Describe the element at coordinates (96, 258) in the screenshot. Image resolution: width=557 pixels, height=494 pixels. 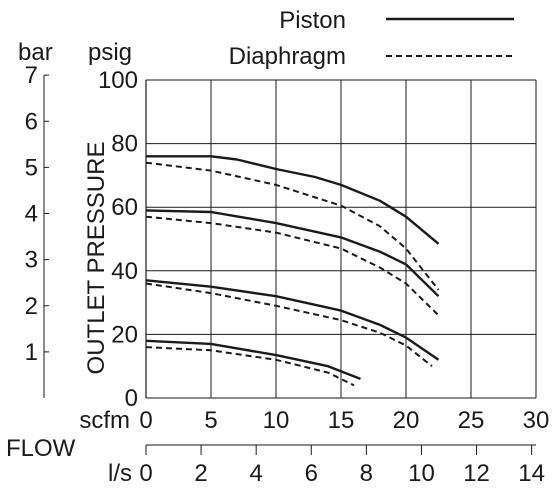
I see `y-axis-title: OUTLET PRESSURE` at that location.